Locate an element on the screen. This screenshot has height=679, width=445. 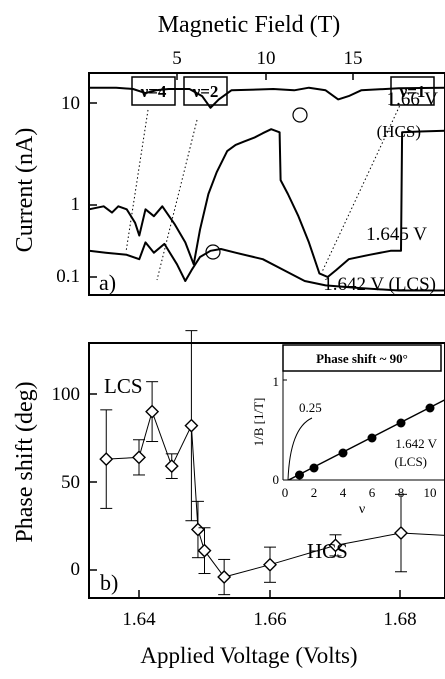
panel-a-ytick: 10 is located at coordinates (70, 103).